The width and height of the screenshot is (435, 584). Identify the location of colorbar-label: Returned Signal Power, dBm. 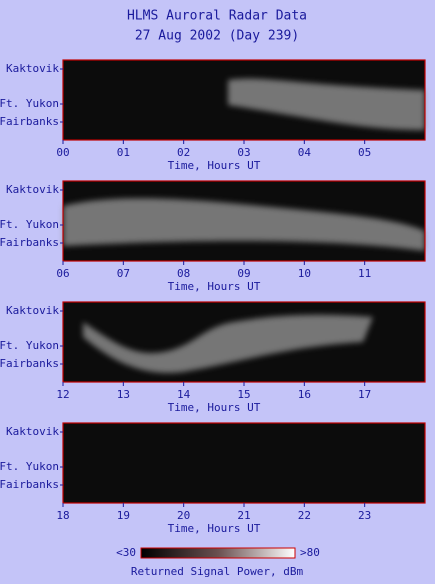
(217, 571).